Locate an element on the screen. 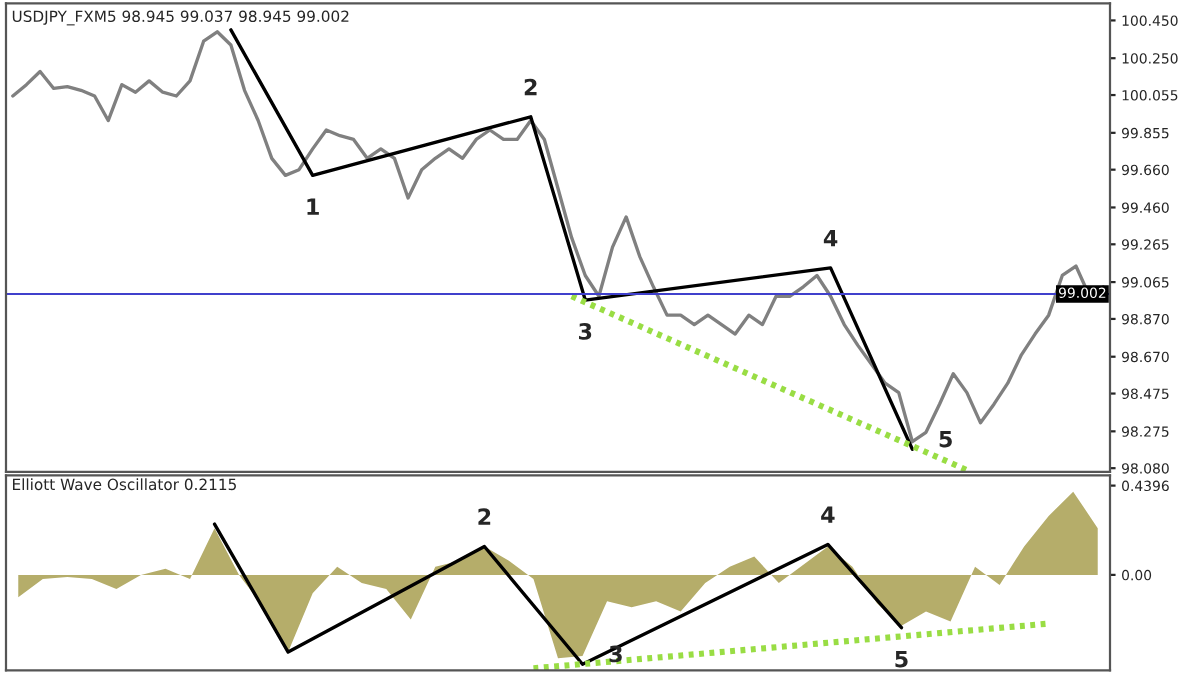 The width and height of the screenshot is (1200, 684). line-series is located at coordinates (558, 594).